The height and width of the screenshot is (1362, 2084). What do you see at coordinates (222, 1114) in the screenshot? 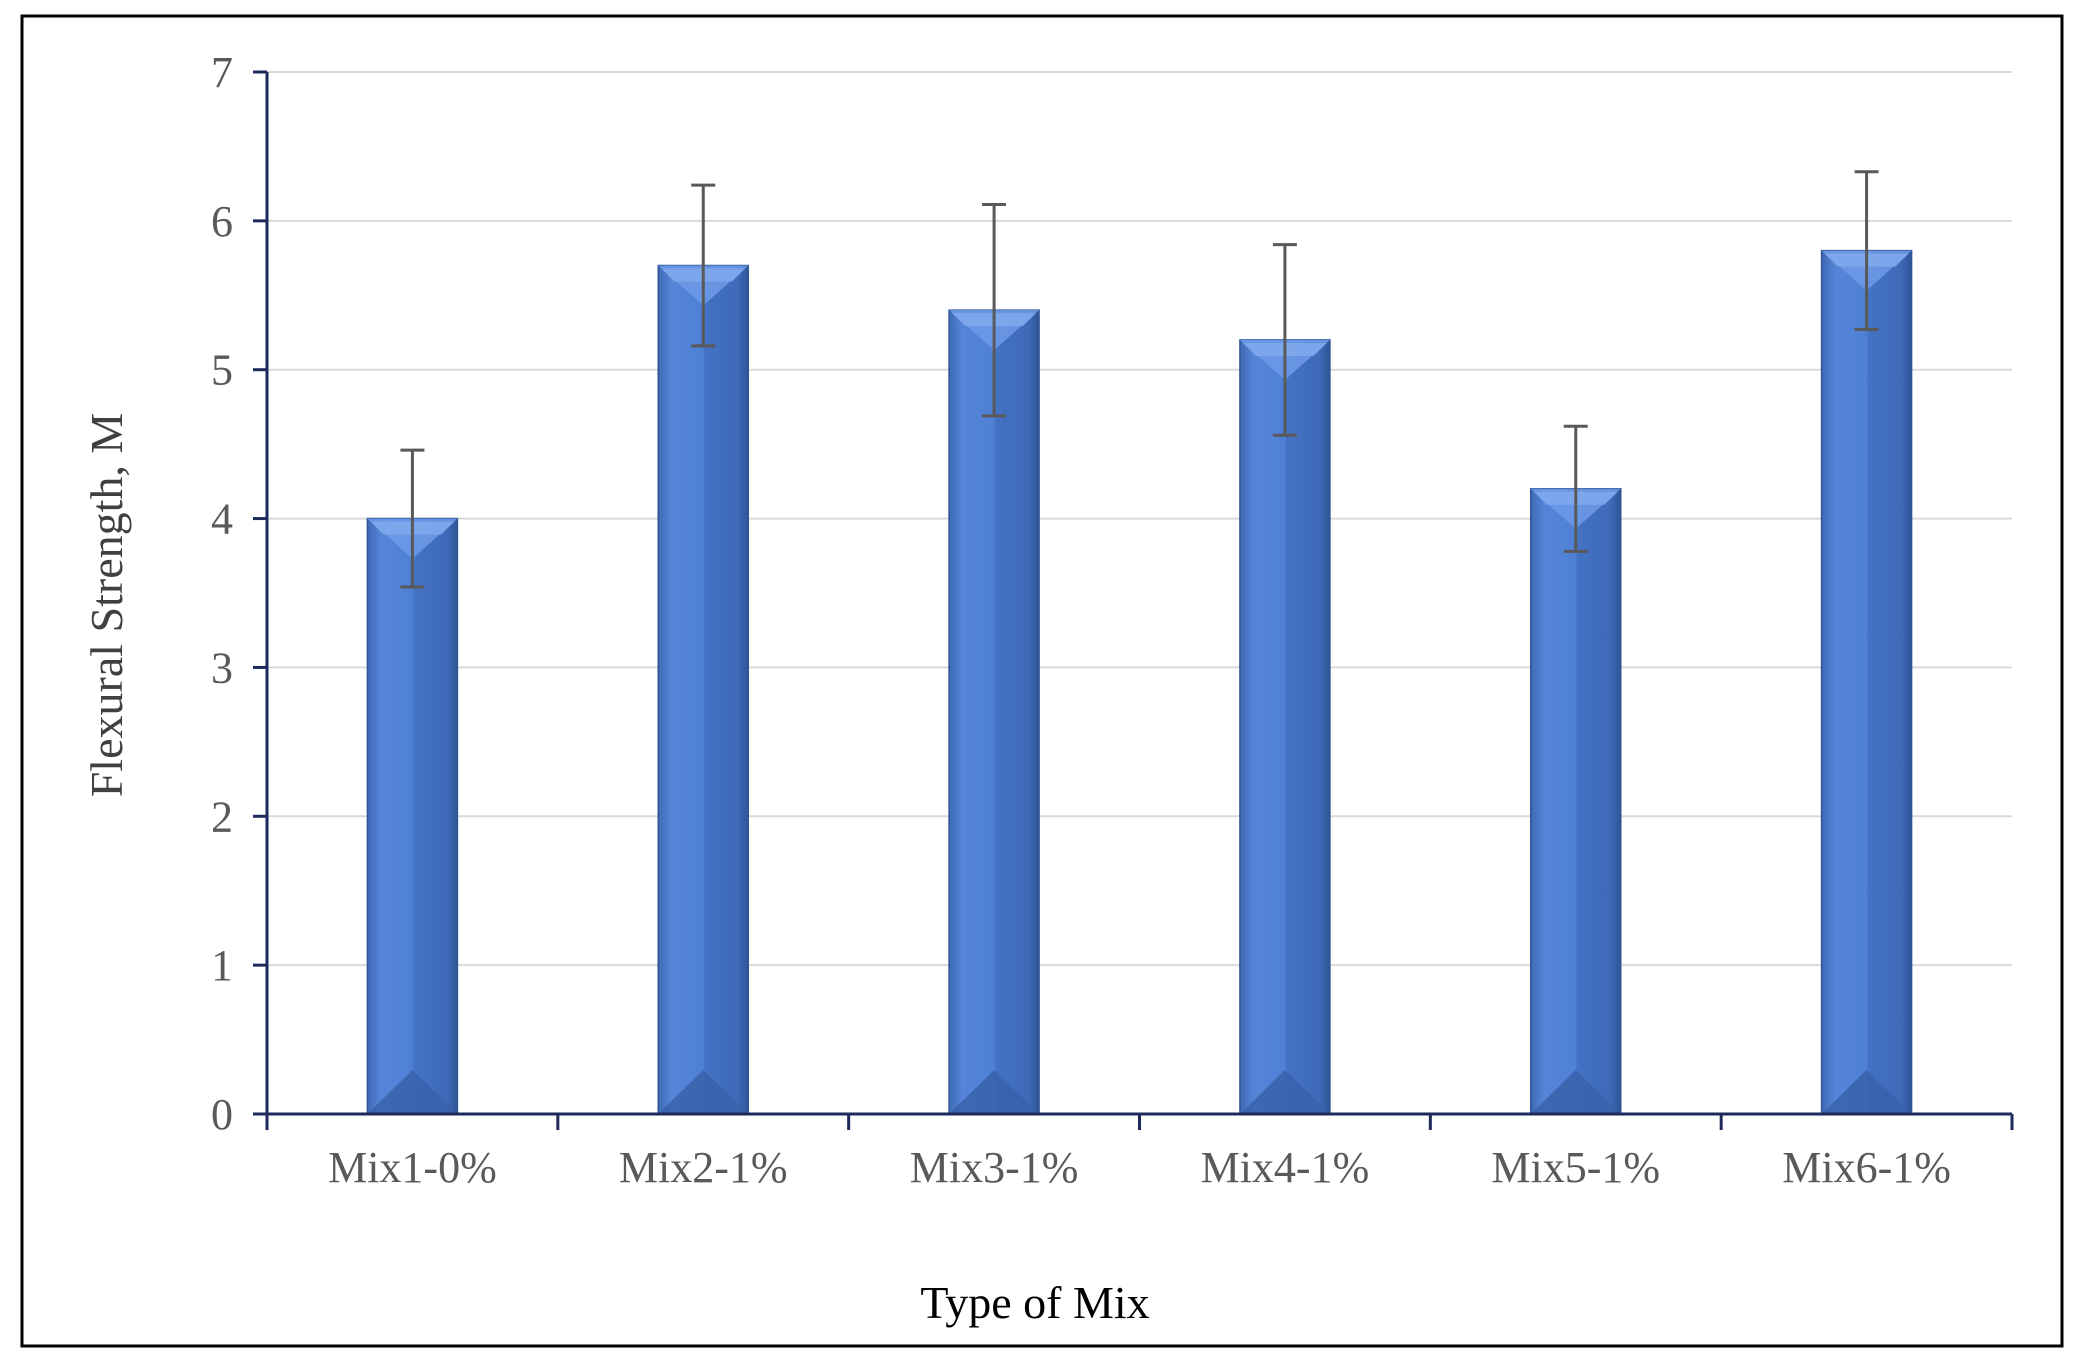
I see `y-tick-label: 0` at bounding box center [222, 1114].